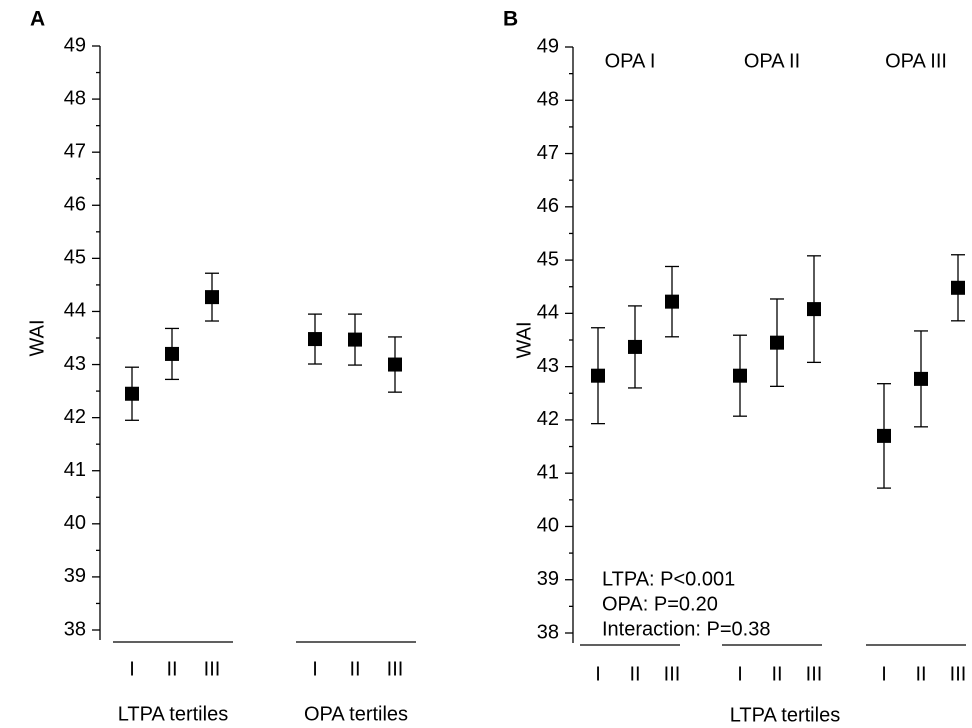 The image size is (972, 728). What do you see at coordinates (686, 629) in the screenshot?
I see `annotation: Interaction: P=0.38` at bounding box center [686, 629].